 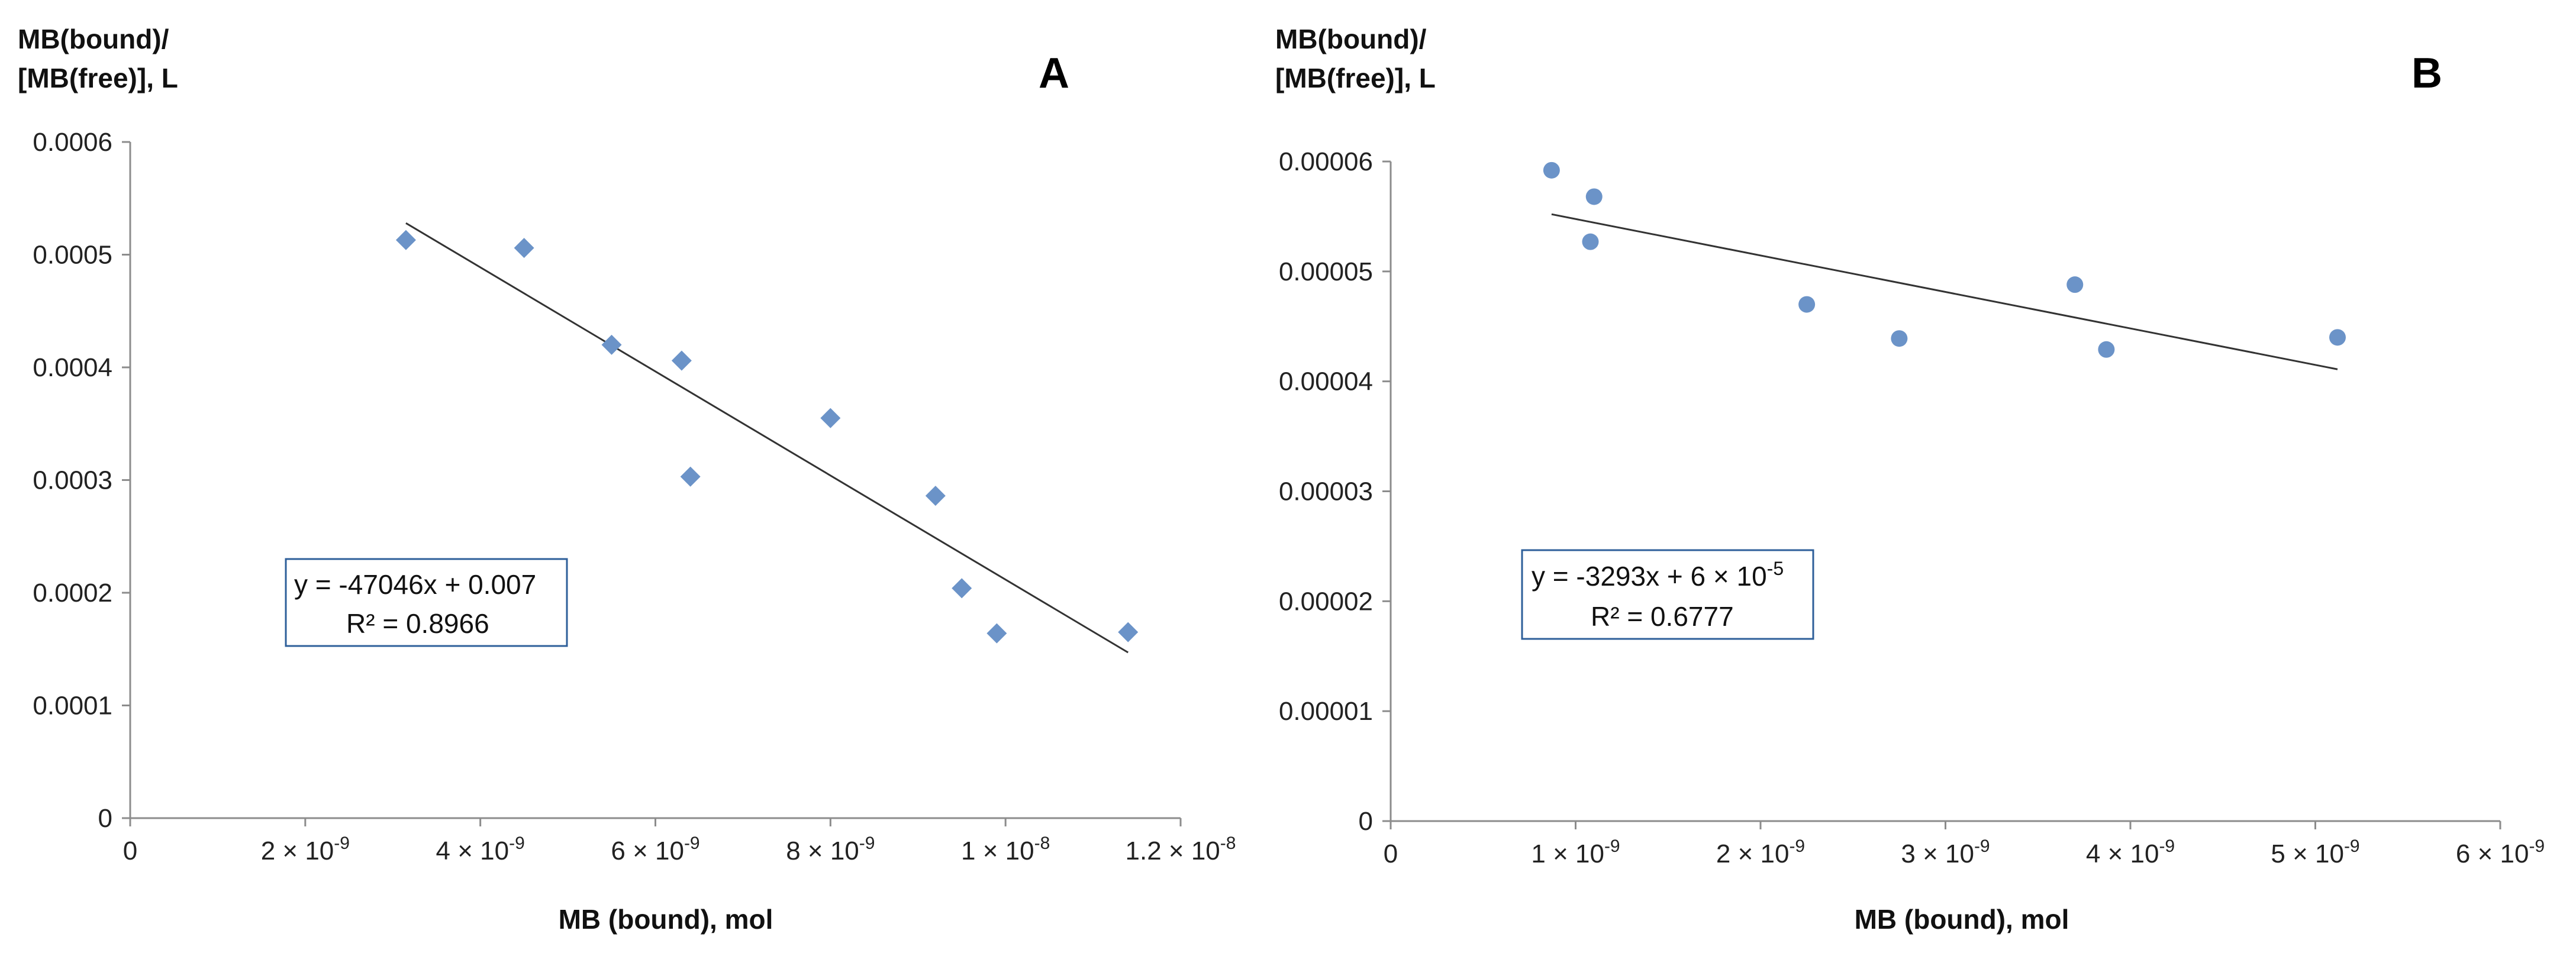 I want to click on panel-a-equation: y = -47046x + 0.007, so click(x=415, y=584).